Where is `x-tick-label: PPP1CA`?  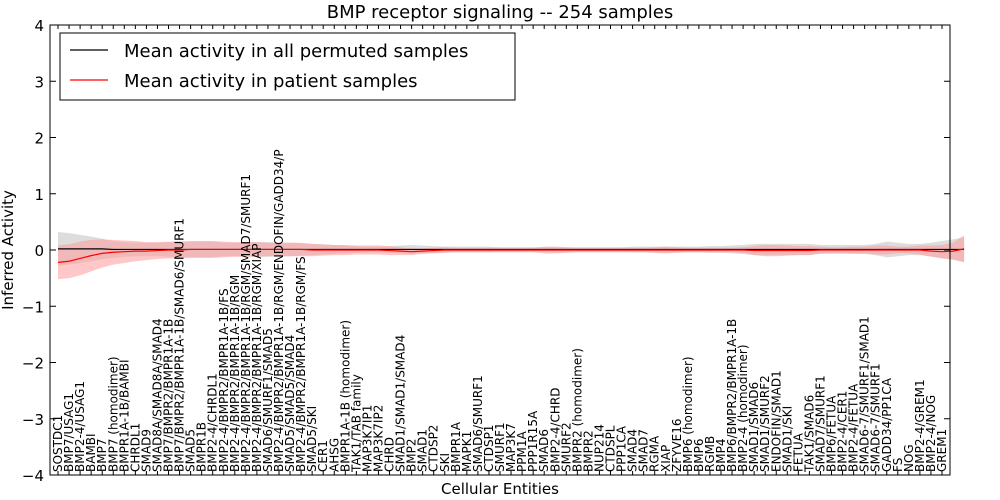
x-tick-label: PPP1CA is located at coordinates (622, 448).